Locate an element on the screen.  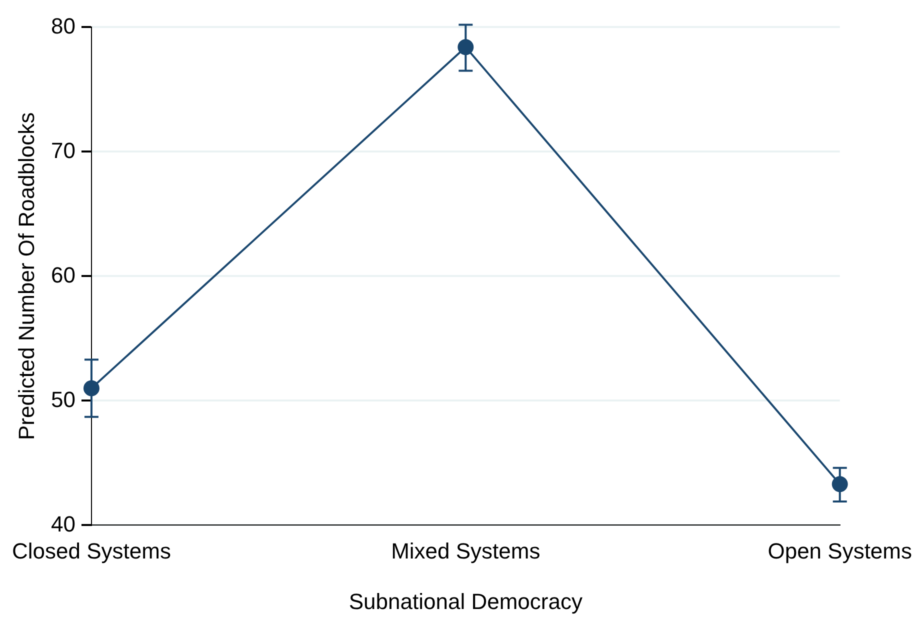
x-axis-title: Subnational Democracy is located at coordinates (465, 601).